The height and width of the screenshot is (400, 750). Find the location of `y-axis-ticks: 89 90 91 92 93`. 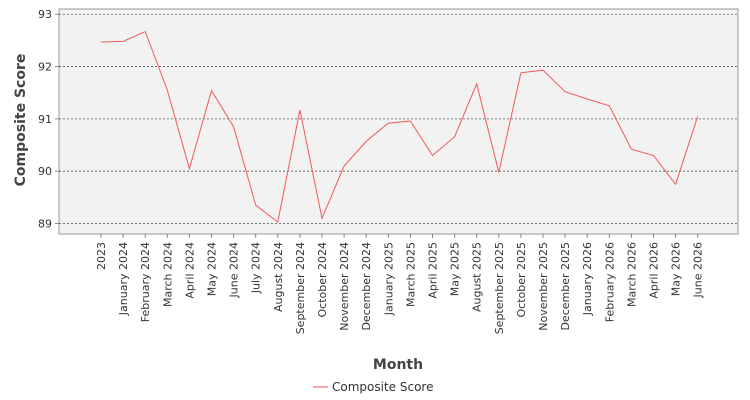

y-axis-ticks: 89 90 91 92 93 is located at coordinates (48, 119).